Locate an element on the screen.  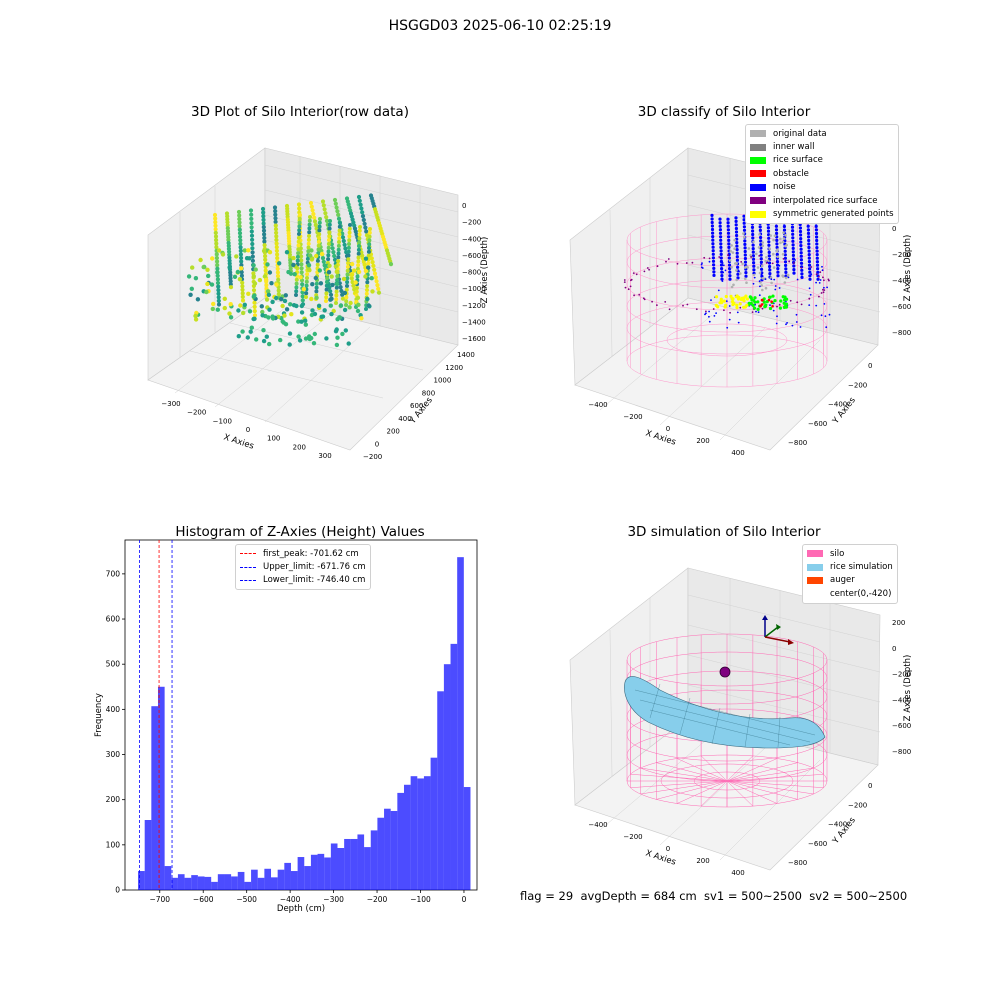
legend-item: first_peak: -701.62 cm is located at coordinates (303, 553).